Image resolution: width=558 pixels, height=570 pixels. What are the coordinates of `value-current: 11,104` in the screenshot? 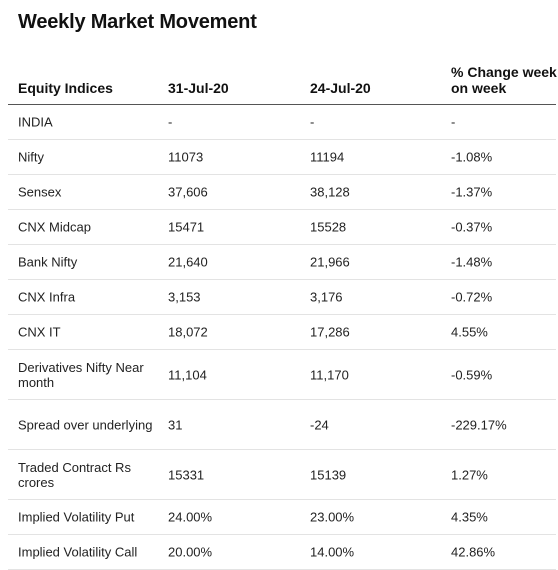 It's located at (187, 374).